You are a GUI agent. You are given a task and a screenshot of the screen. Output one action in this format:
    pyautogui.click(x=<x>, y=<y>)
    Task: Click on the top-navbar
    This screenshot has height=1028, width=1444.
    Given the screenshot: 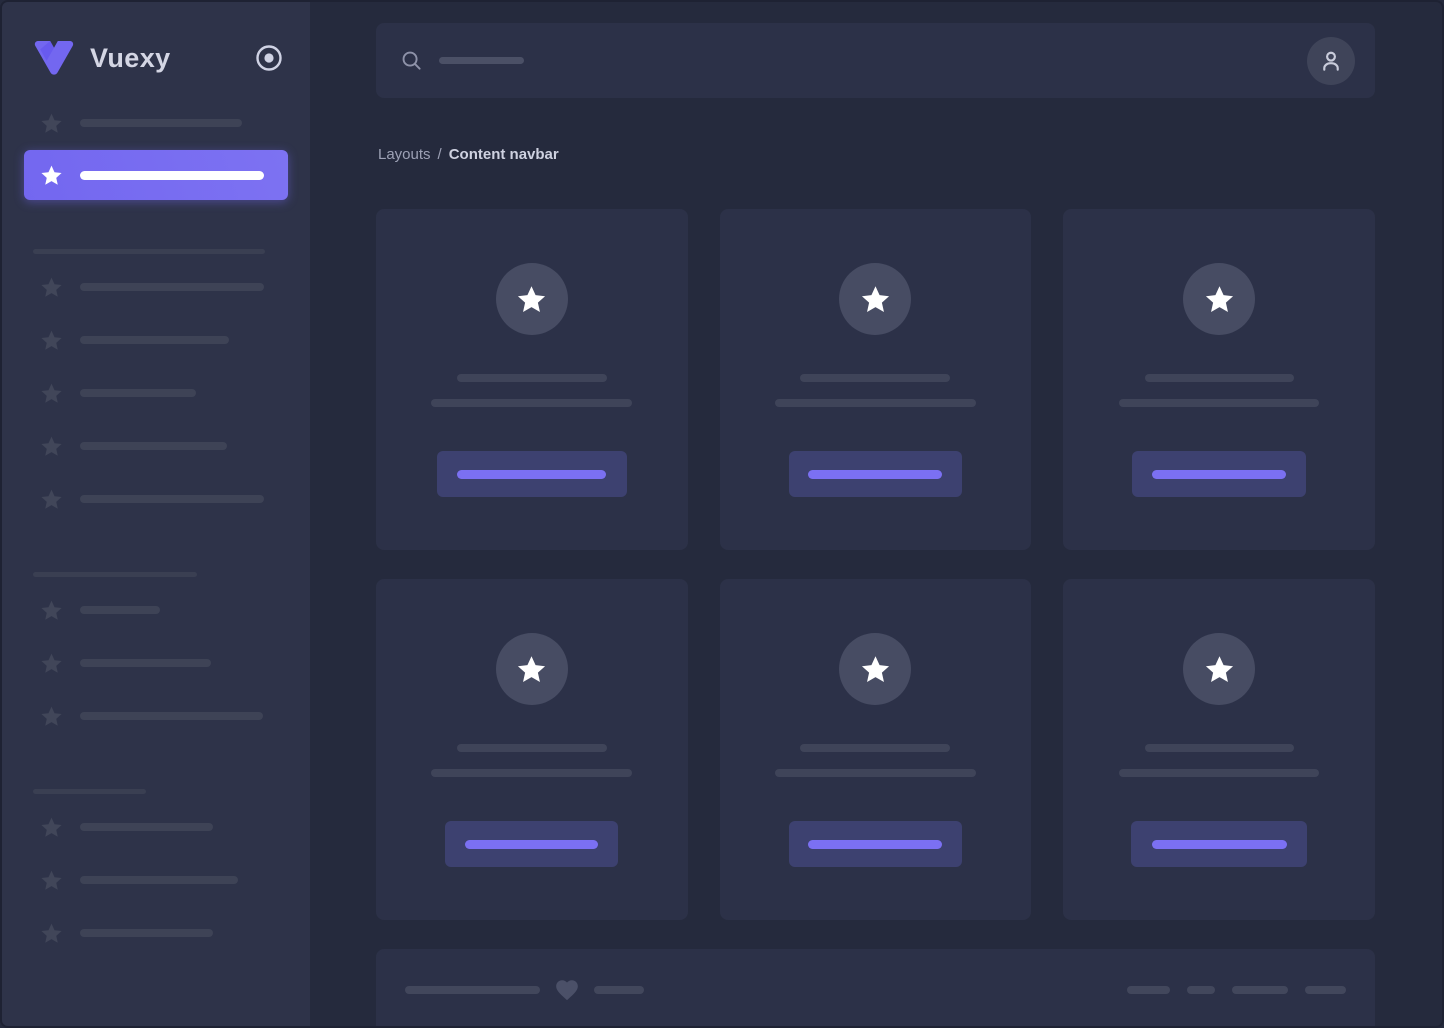 What is the action you would take?
    pyautogui.click(x=875, y=60)
    